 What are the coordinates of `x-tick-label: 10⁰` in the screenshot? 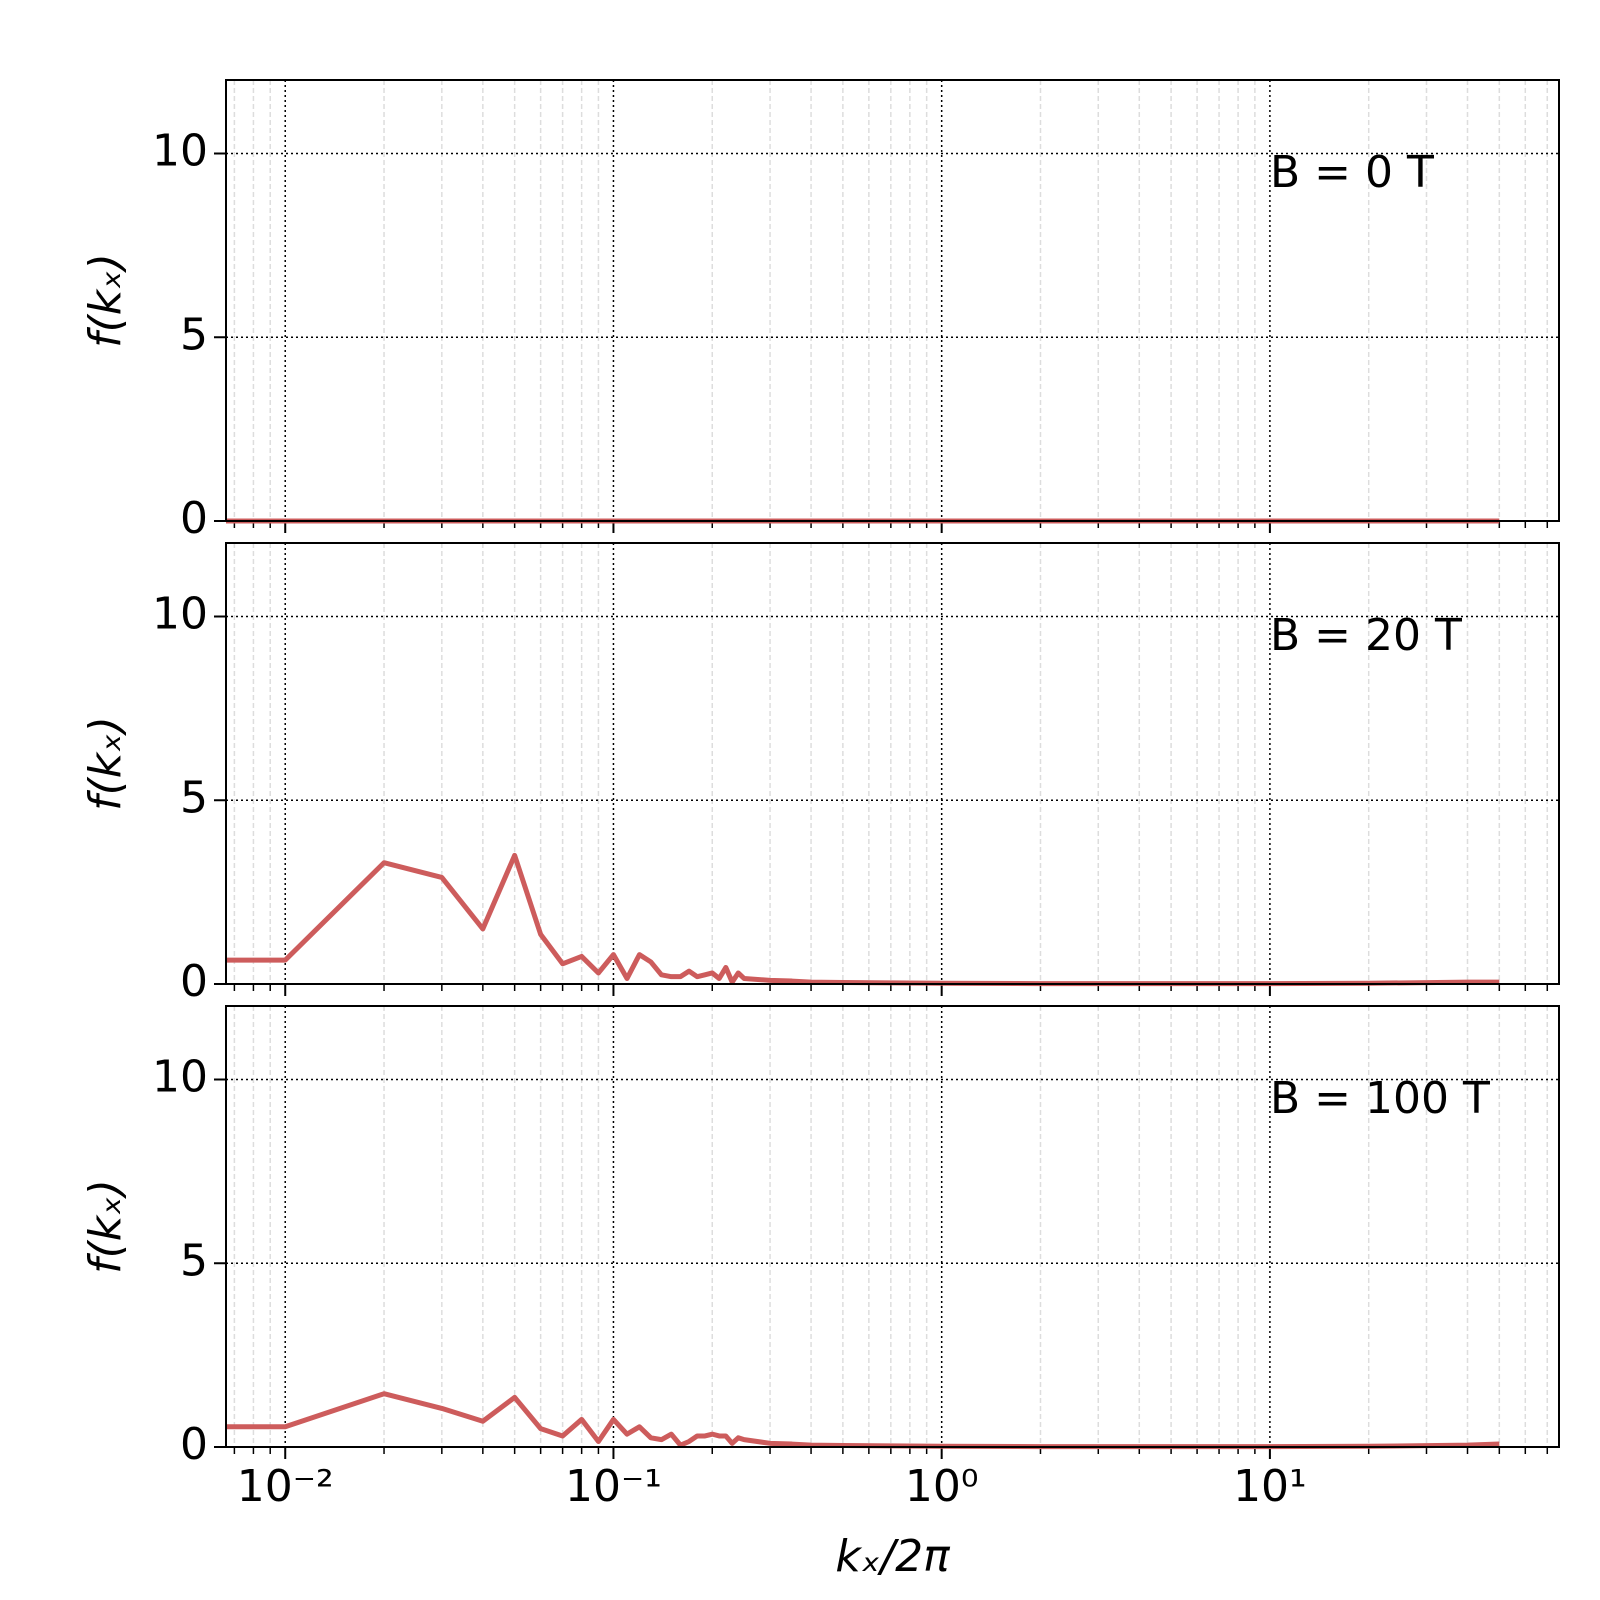 It's located at (942, 1486).